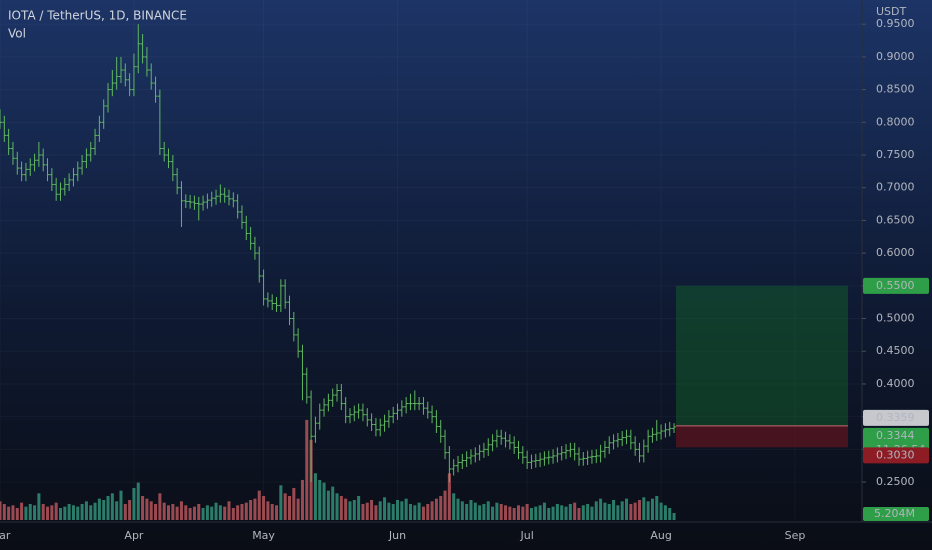  What do you see at coordinates (895, 252) in the screenshot?
I see `y-tick-label: 0.6000` at bounding box center [895, 252].